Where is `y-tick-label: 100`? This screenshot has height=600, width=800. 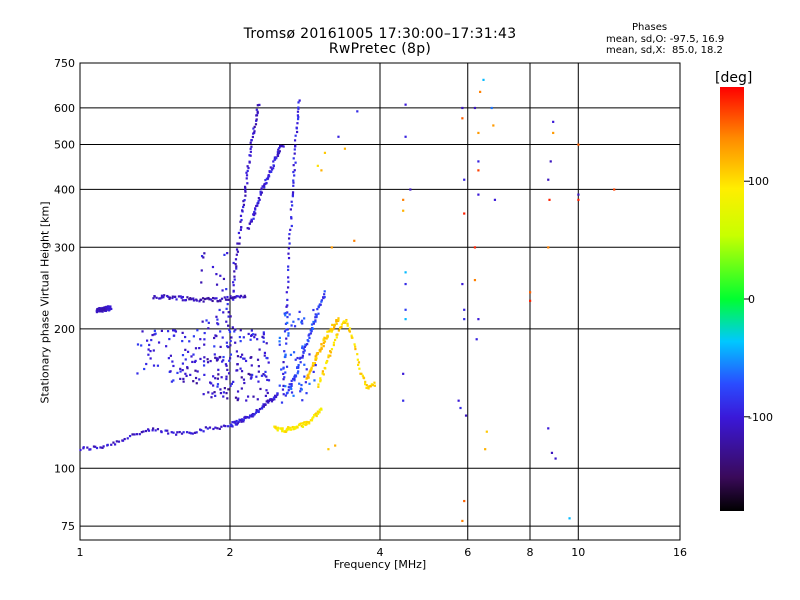
y-tick-label: 100 is located at coordinates (64, 468).